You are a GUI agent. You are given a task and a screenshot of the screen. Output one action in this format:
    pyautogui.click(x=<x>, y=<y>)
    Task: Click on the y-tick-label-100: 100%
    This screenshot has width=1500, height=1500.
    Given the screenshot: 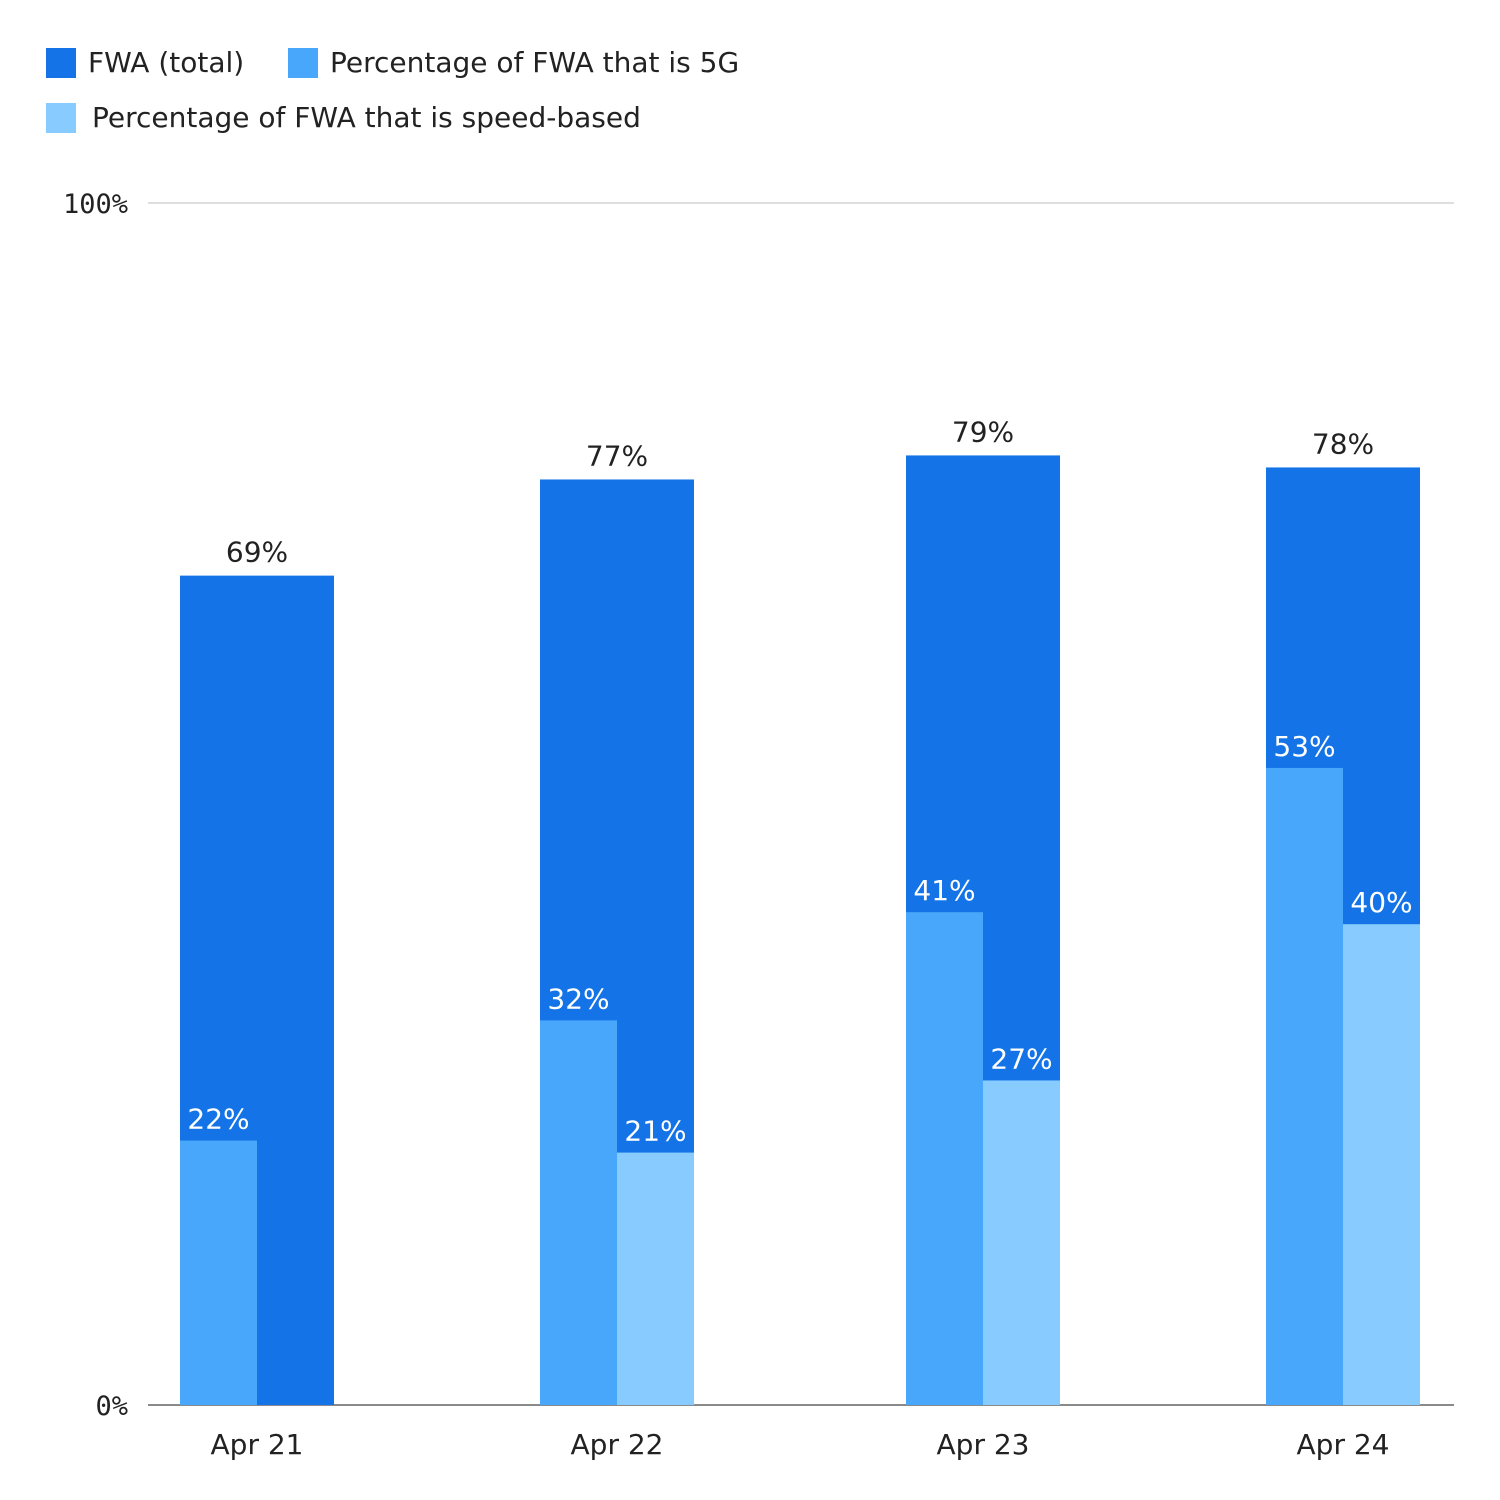 What is the action you would take?
    pyautogui.click(x=95, y=204)
    